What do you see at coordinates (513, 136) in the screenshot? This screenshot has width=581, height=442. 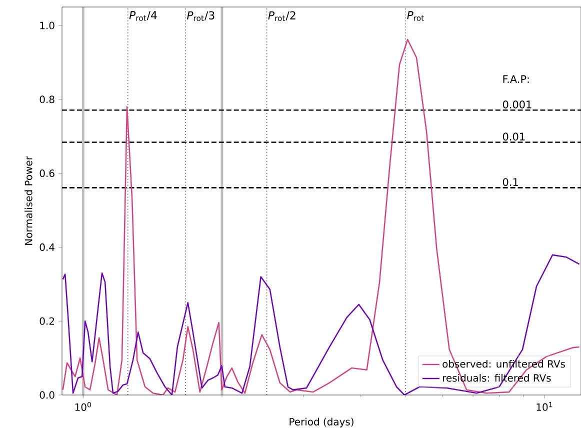 I see `annotation: 0.01` at bounding box center [513, 136].